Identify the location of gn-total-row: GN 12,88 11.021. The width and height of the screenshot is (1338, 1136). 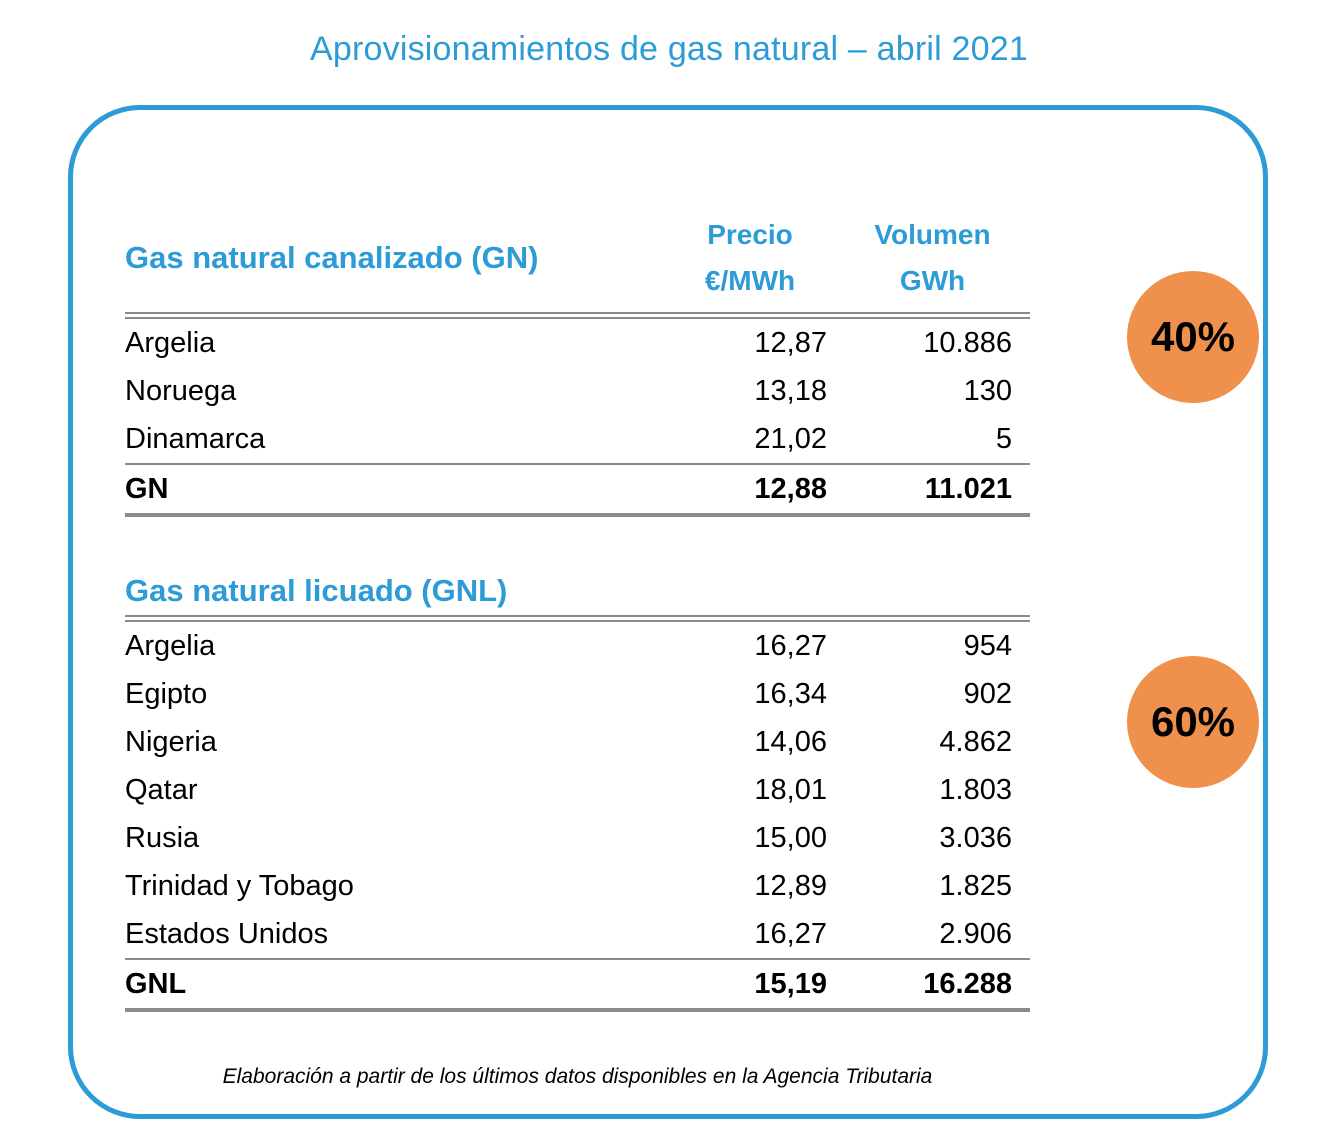
(577, 489).